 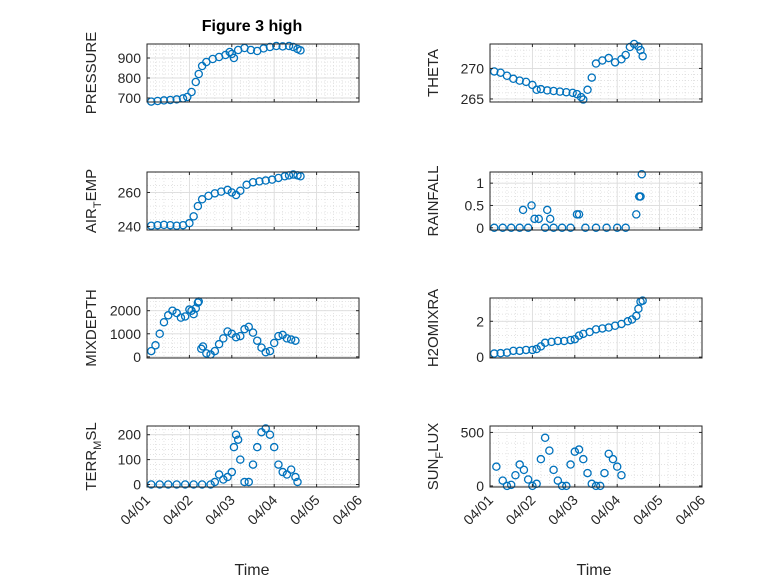 I want to click on y-axis-label: SUNFLUX, so click(x=435, y=457).